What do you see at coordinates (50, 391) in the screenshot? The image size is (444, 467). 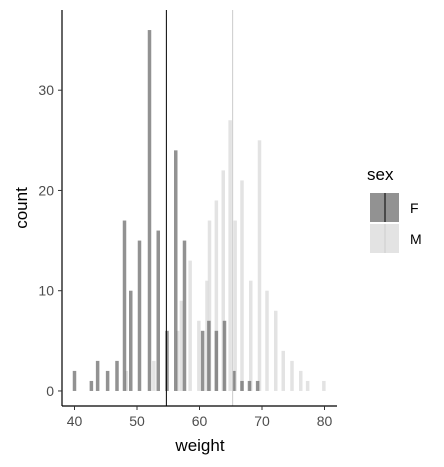 I see `y-tick-label: 0` at bounding box center [50, 391].